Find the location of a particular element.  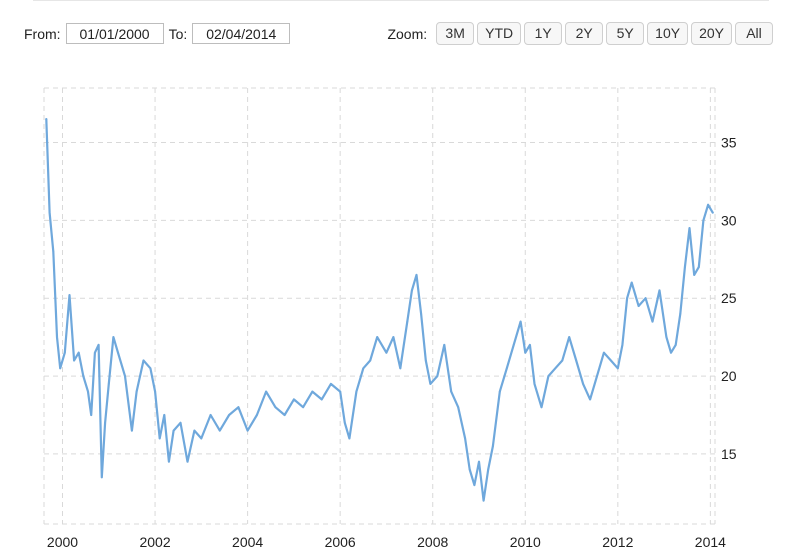

x-tick-label: 2004 is located at coordinates (247, 542).